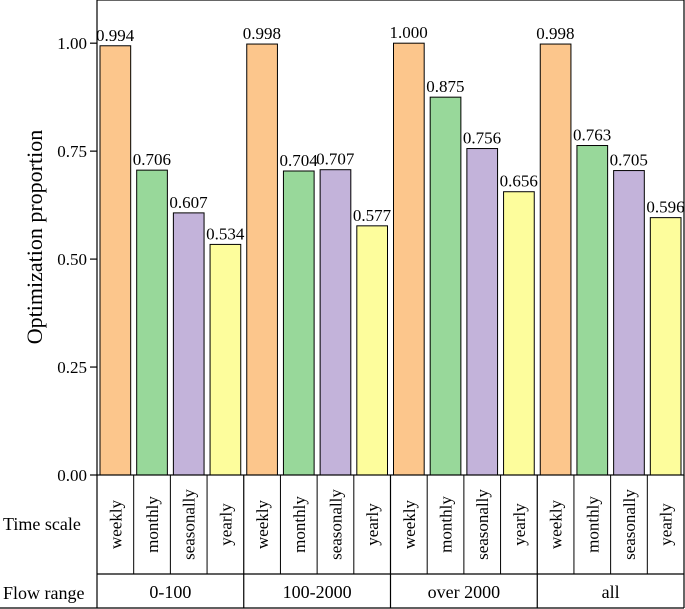 This screenshot has width=685, height=609. What do you see at coordinates (335, 159) in the screenshot?
I see `data-label: 0.707` at bounding box center [335, 159].